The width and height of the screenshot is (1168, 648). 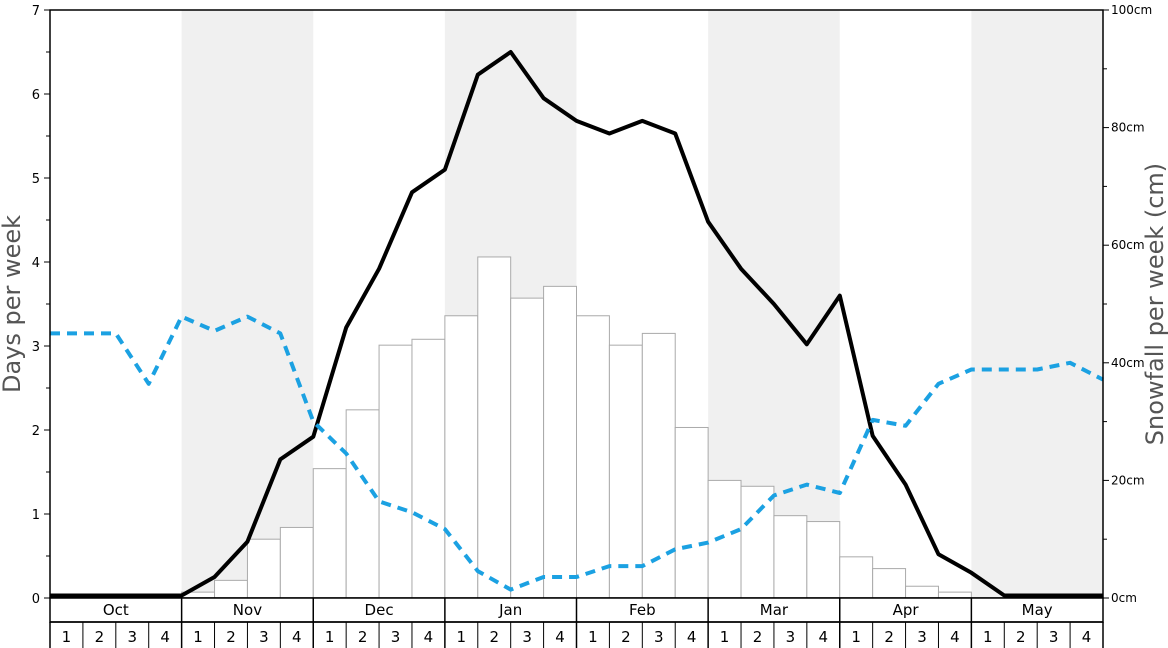 I want to click on right-tick-label: 20cm, so click(x=1128, y=480).